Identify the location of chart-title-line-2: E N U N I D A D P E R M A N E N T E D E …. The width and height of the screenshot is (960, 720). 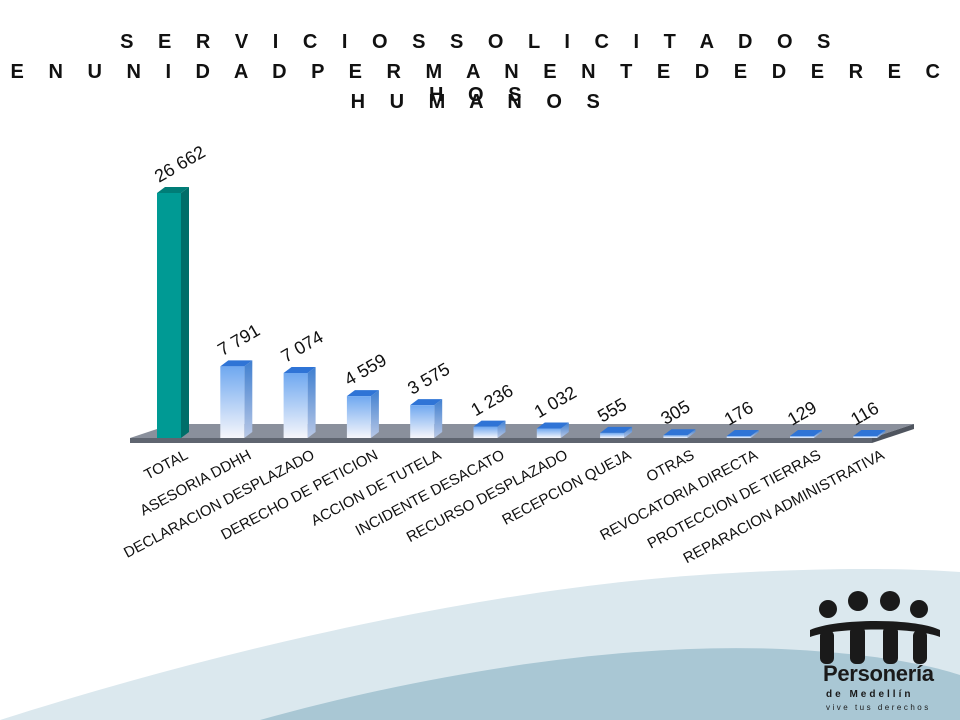
(480, 83).